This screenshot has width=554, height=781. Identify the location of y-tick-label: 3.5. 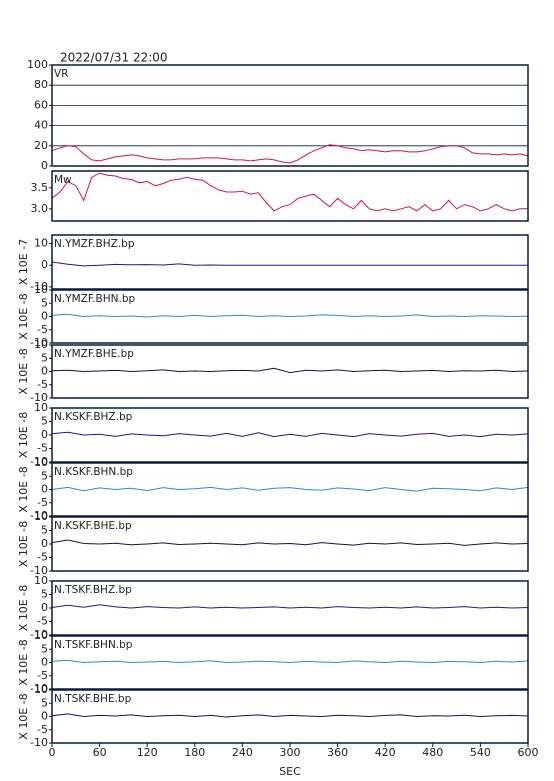
(40, 187).